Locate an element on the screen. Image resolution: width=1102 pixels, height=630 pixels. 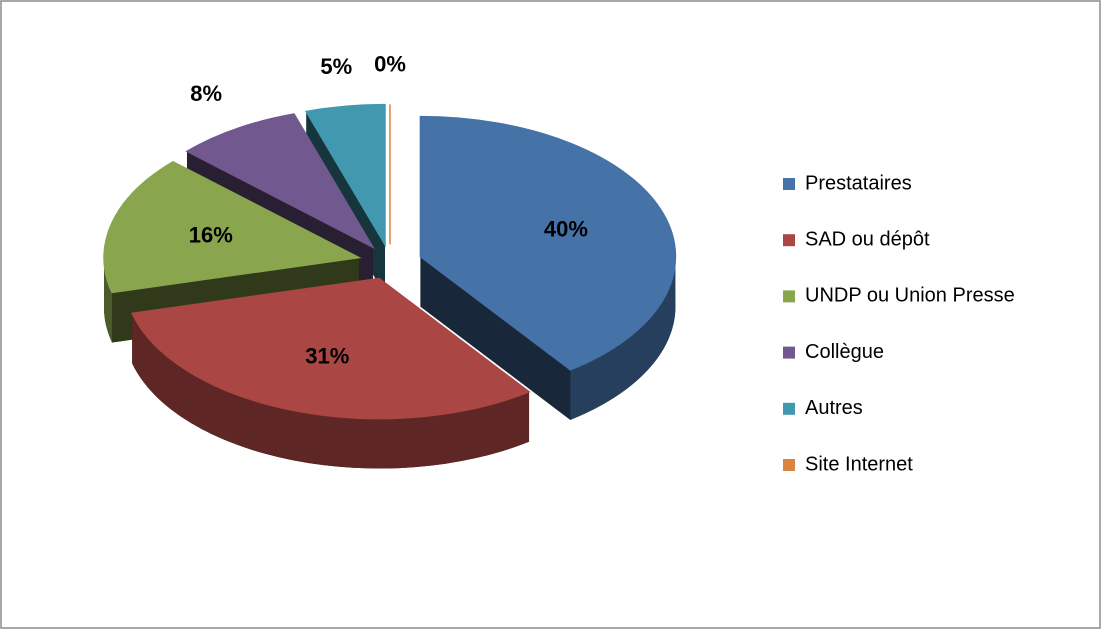
data-label: 40% is located at coordinates (566, 228).